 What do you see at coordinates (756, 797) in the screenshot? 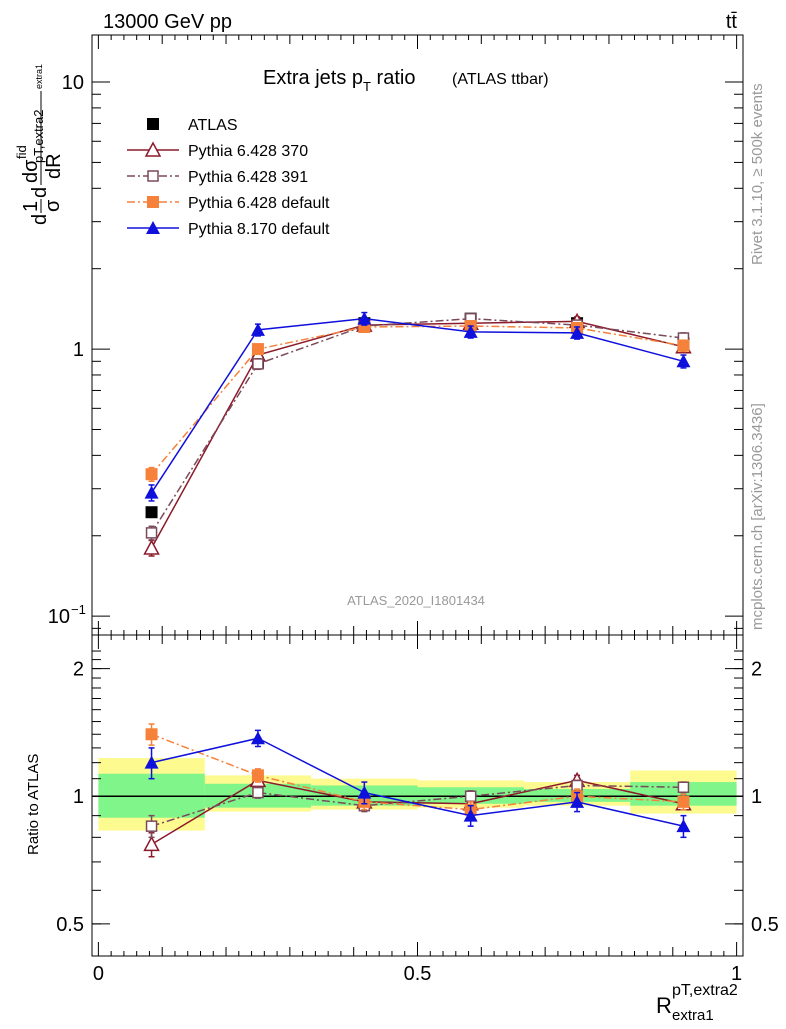
I see `y-tick-label-right: 1` at bounding box center [756, 797].